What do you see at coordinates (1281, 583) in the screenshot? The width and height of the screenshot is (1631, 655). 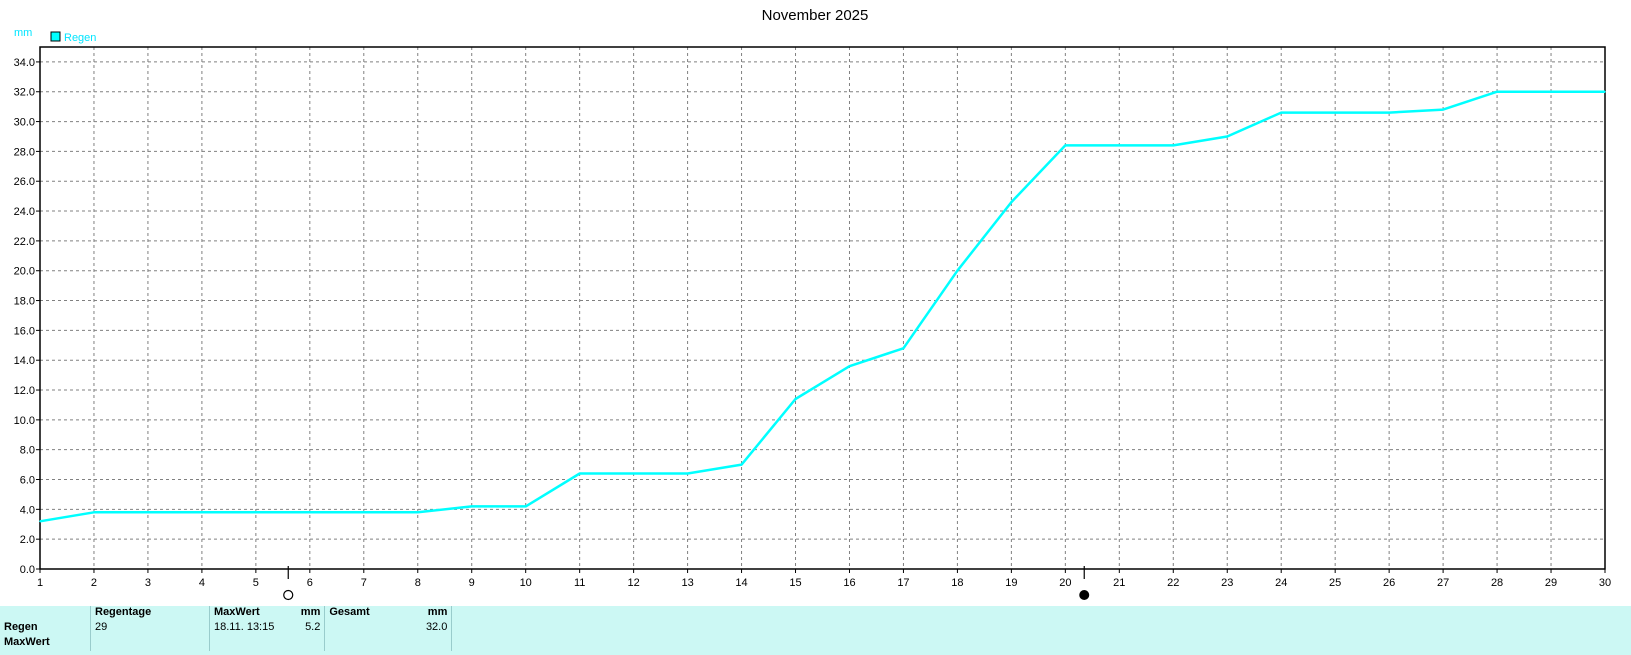 I see `x-tick-label: 24` at bounding box center [1281, 583].